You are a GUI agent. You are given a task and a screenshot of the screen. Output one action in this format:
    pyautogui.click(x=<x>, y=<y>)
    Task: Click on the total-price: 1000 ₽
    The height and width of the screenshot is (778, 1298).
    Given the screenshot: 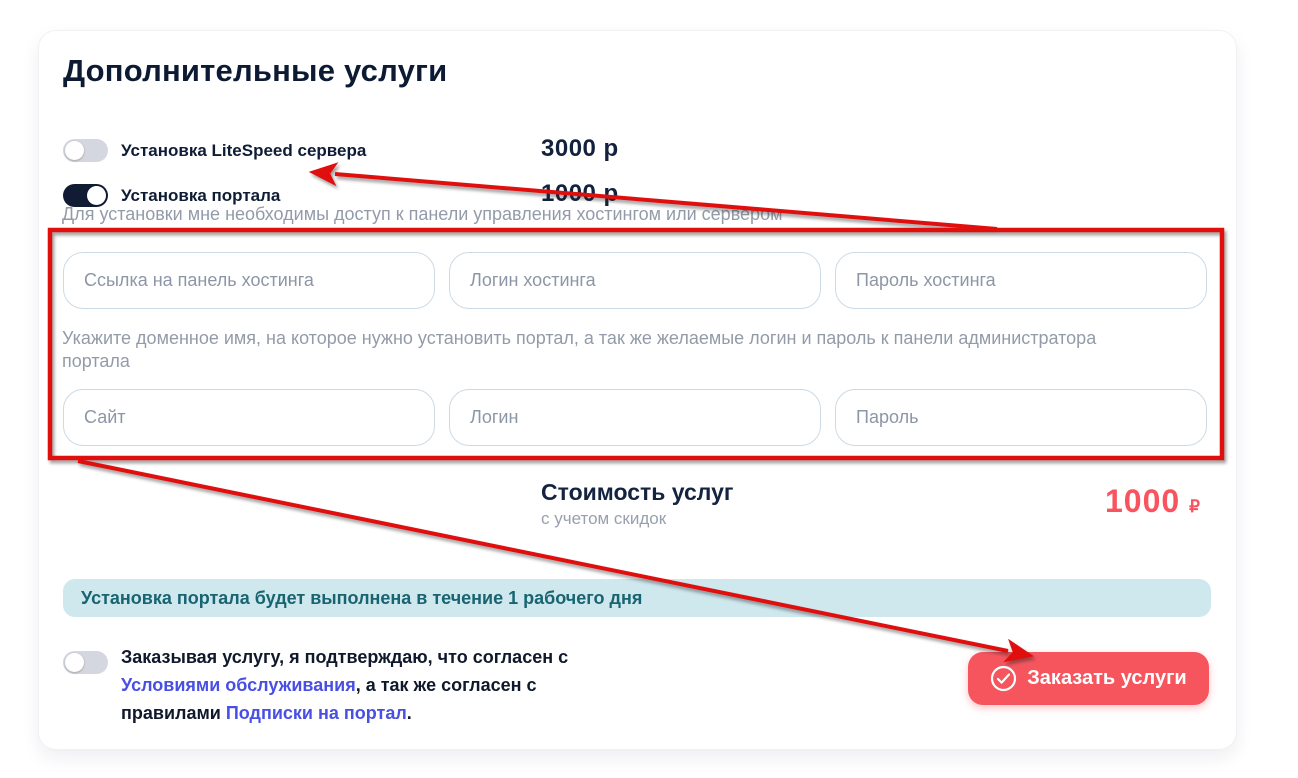 What is the action you would take?
    pyautogui.click(x=1152, y=501)
    